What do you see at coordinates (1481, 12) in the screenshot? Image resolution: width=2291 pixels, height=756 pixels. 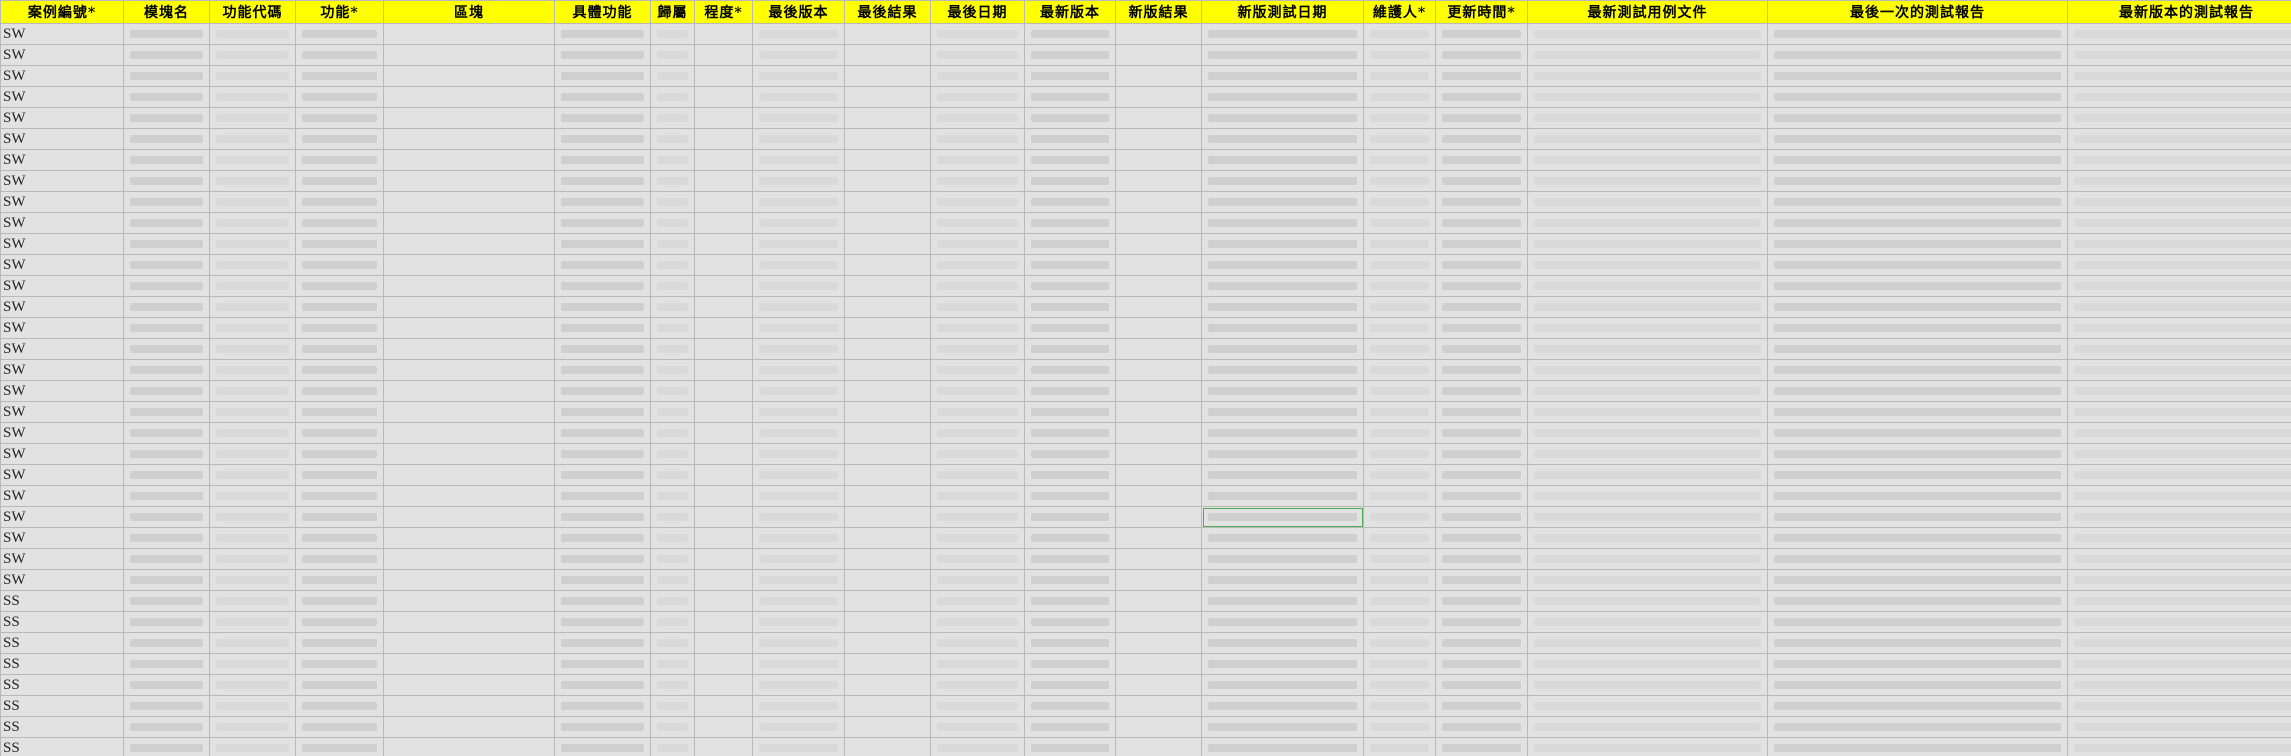 I see `col-header-update-time: 更新時間*` at bounding box center [1481, 12].